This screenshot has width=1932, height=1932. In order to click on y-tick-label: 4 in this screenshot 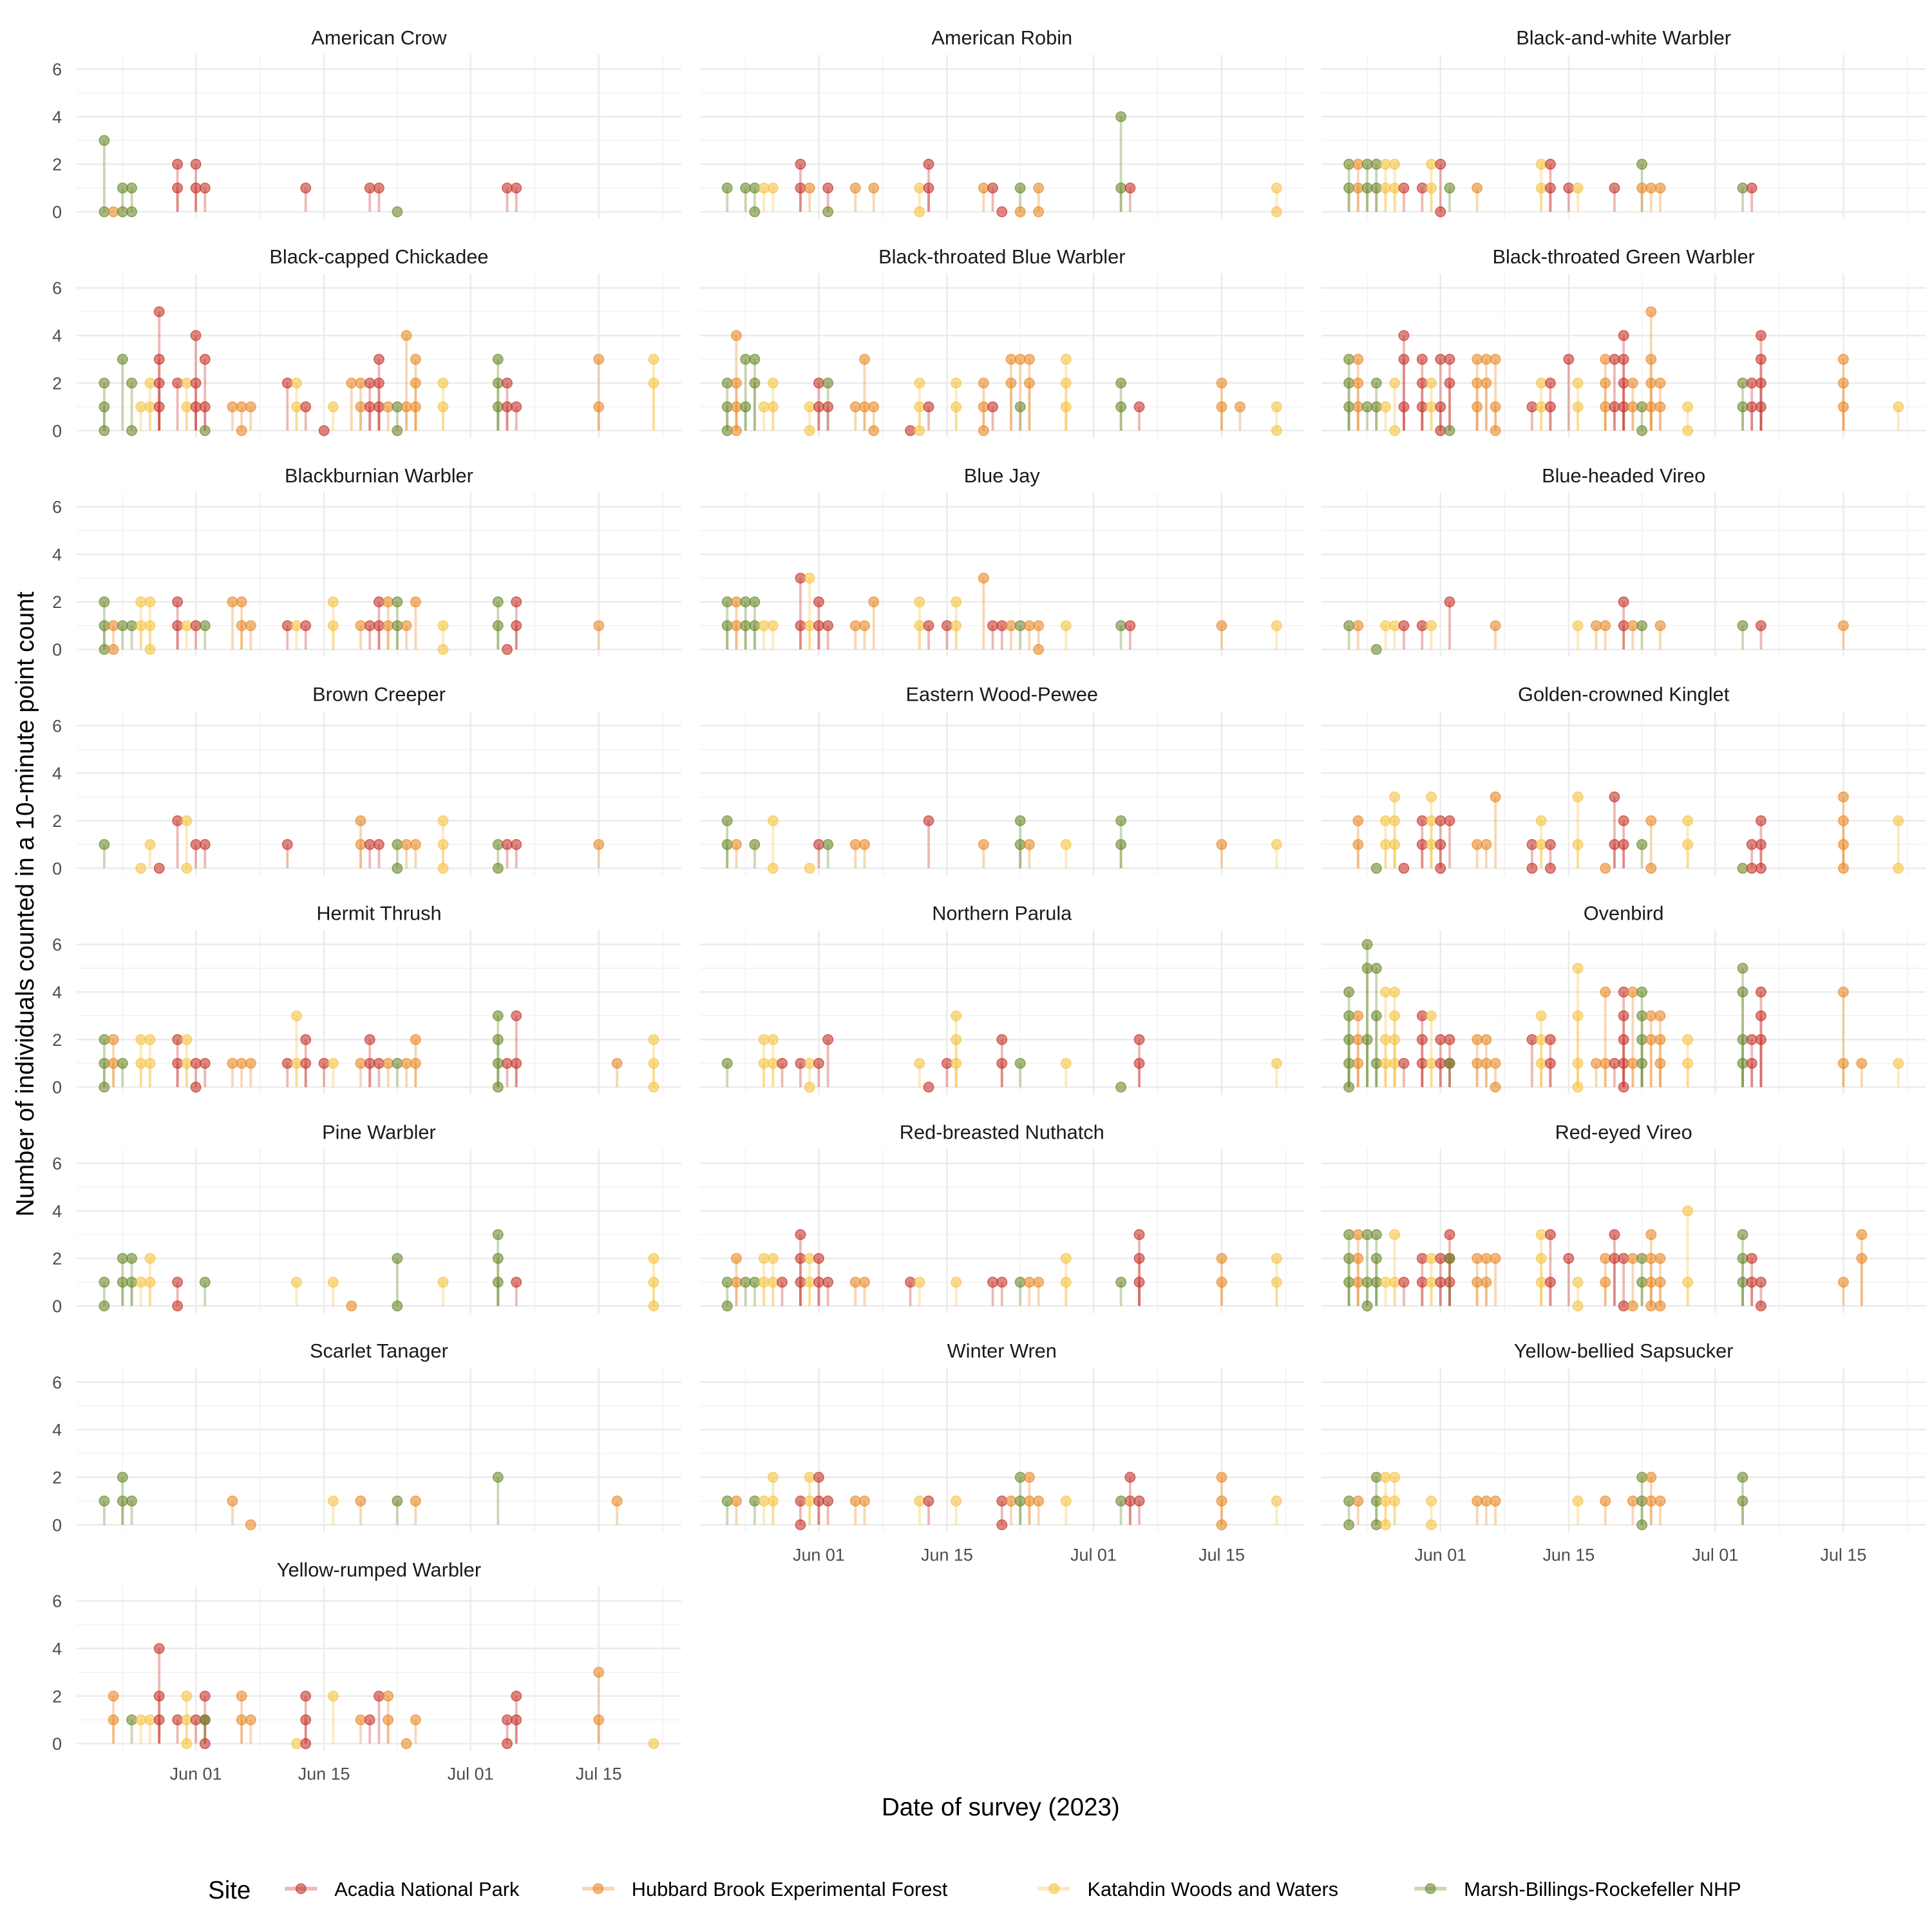, I will do `click(57, 993)`.